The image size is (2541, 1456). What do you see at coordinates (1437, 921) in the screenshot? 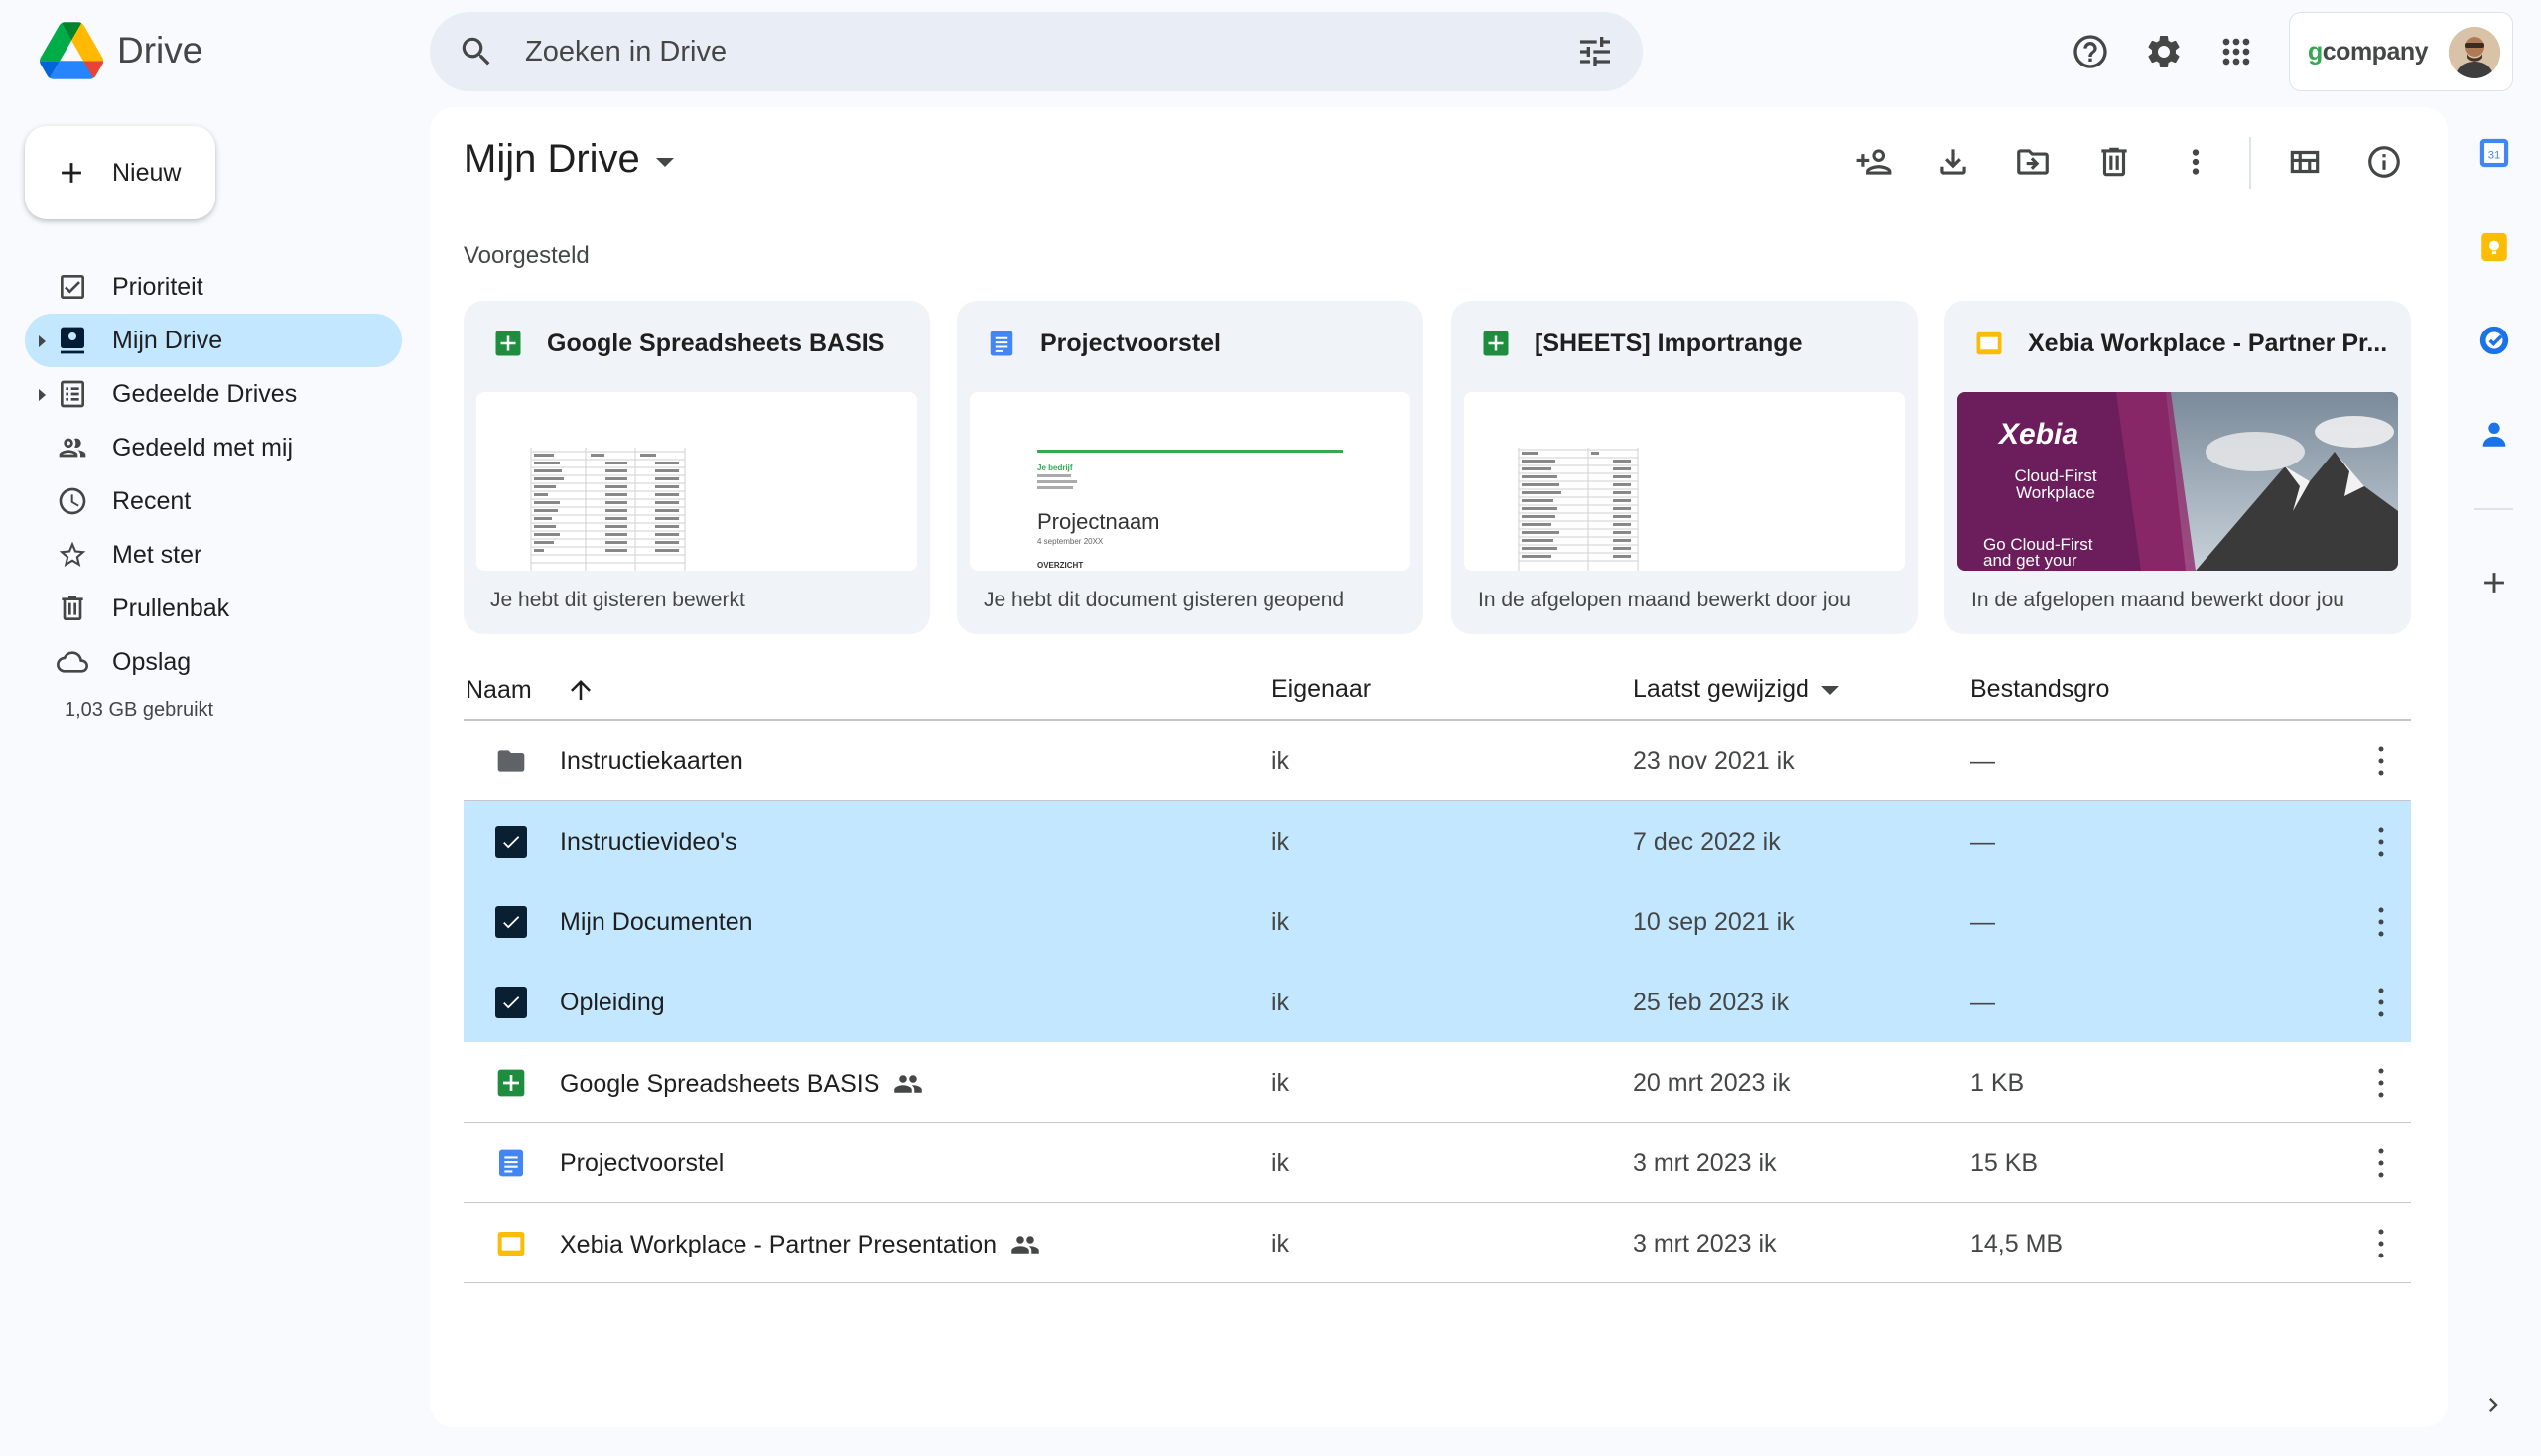
I see `table-row: Mijn Documenten ik 10 sep 2021 ik —` at bounding box center [1437, 921].